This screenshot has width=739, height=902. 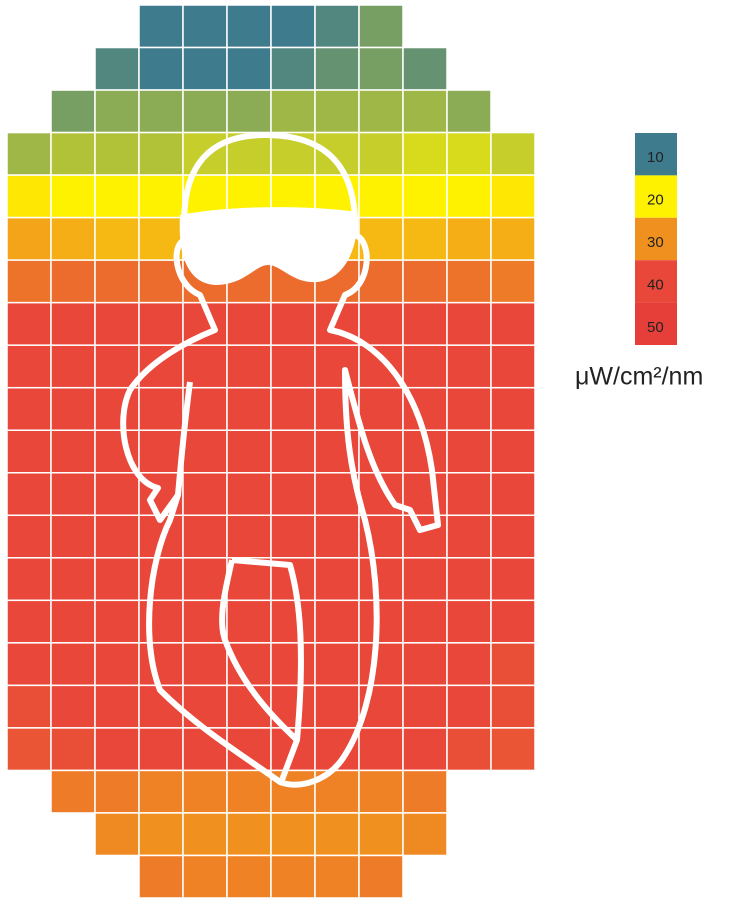 What do you see at coordinates (656, 239) in the screenshot?
I see `colorbar: 10 20 30 40 50` at bounding box center [656, 239].